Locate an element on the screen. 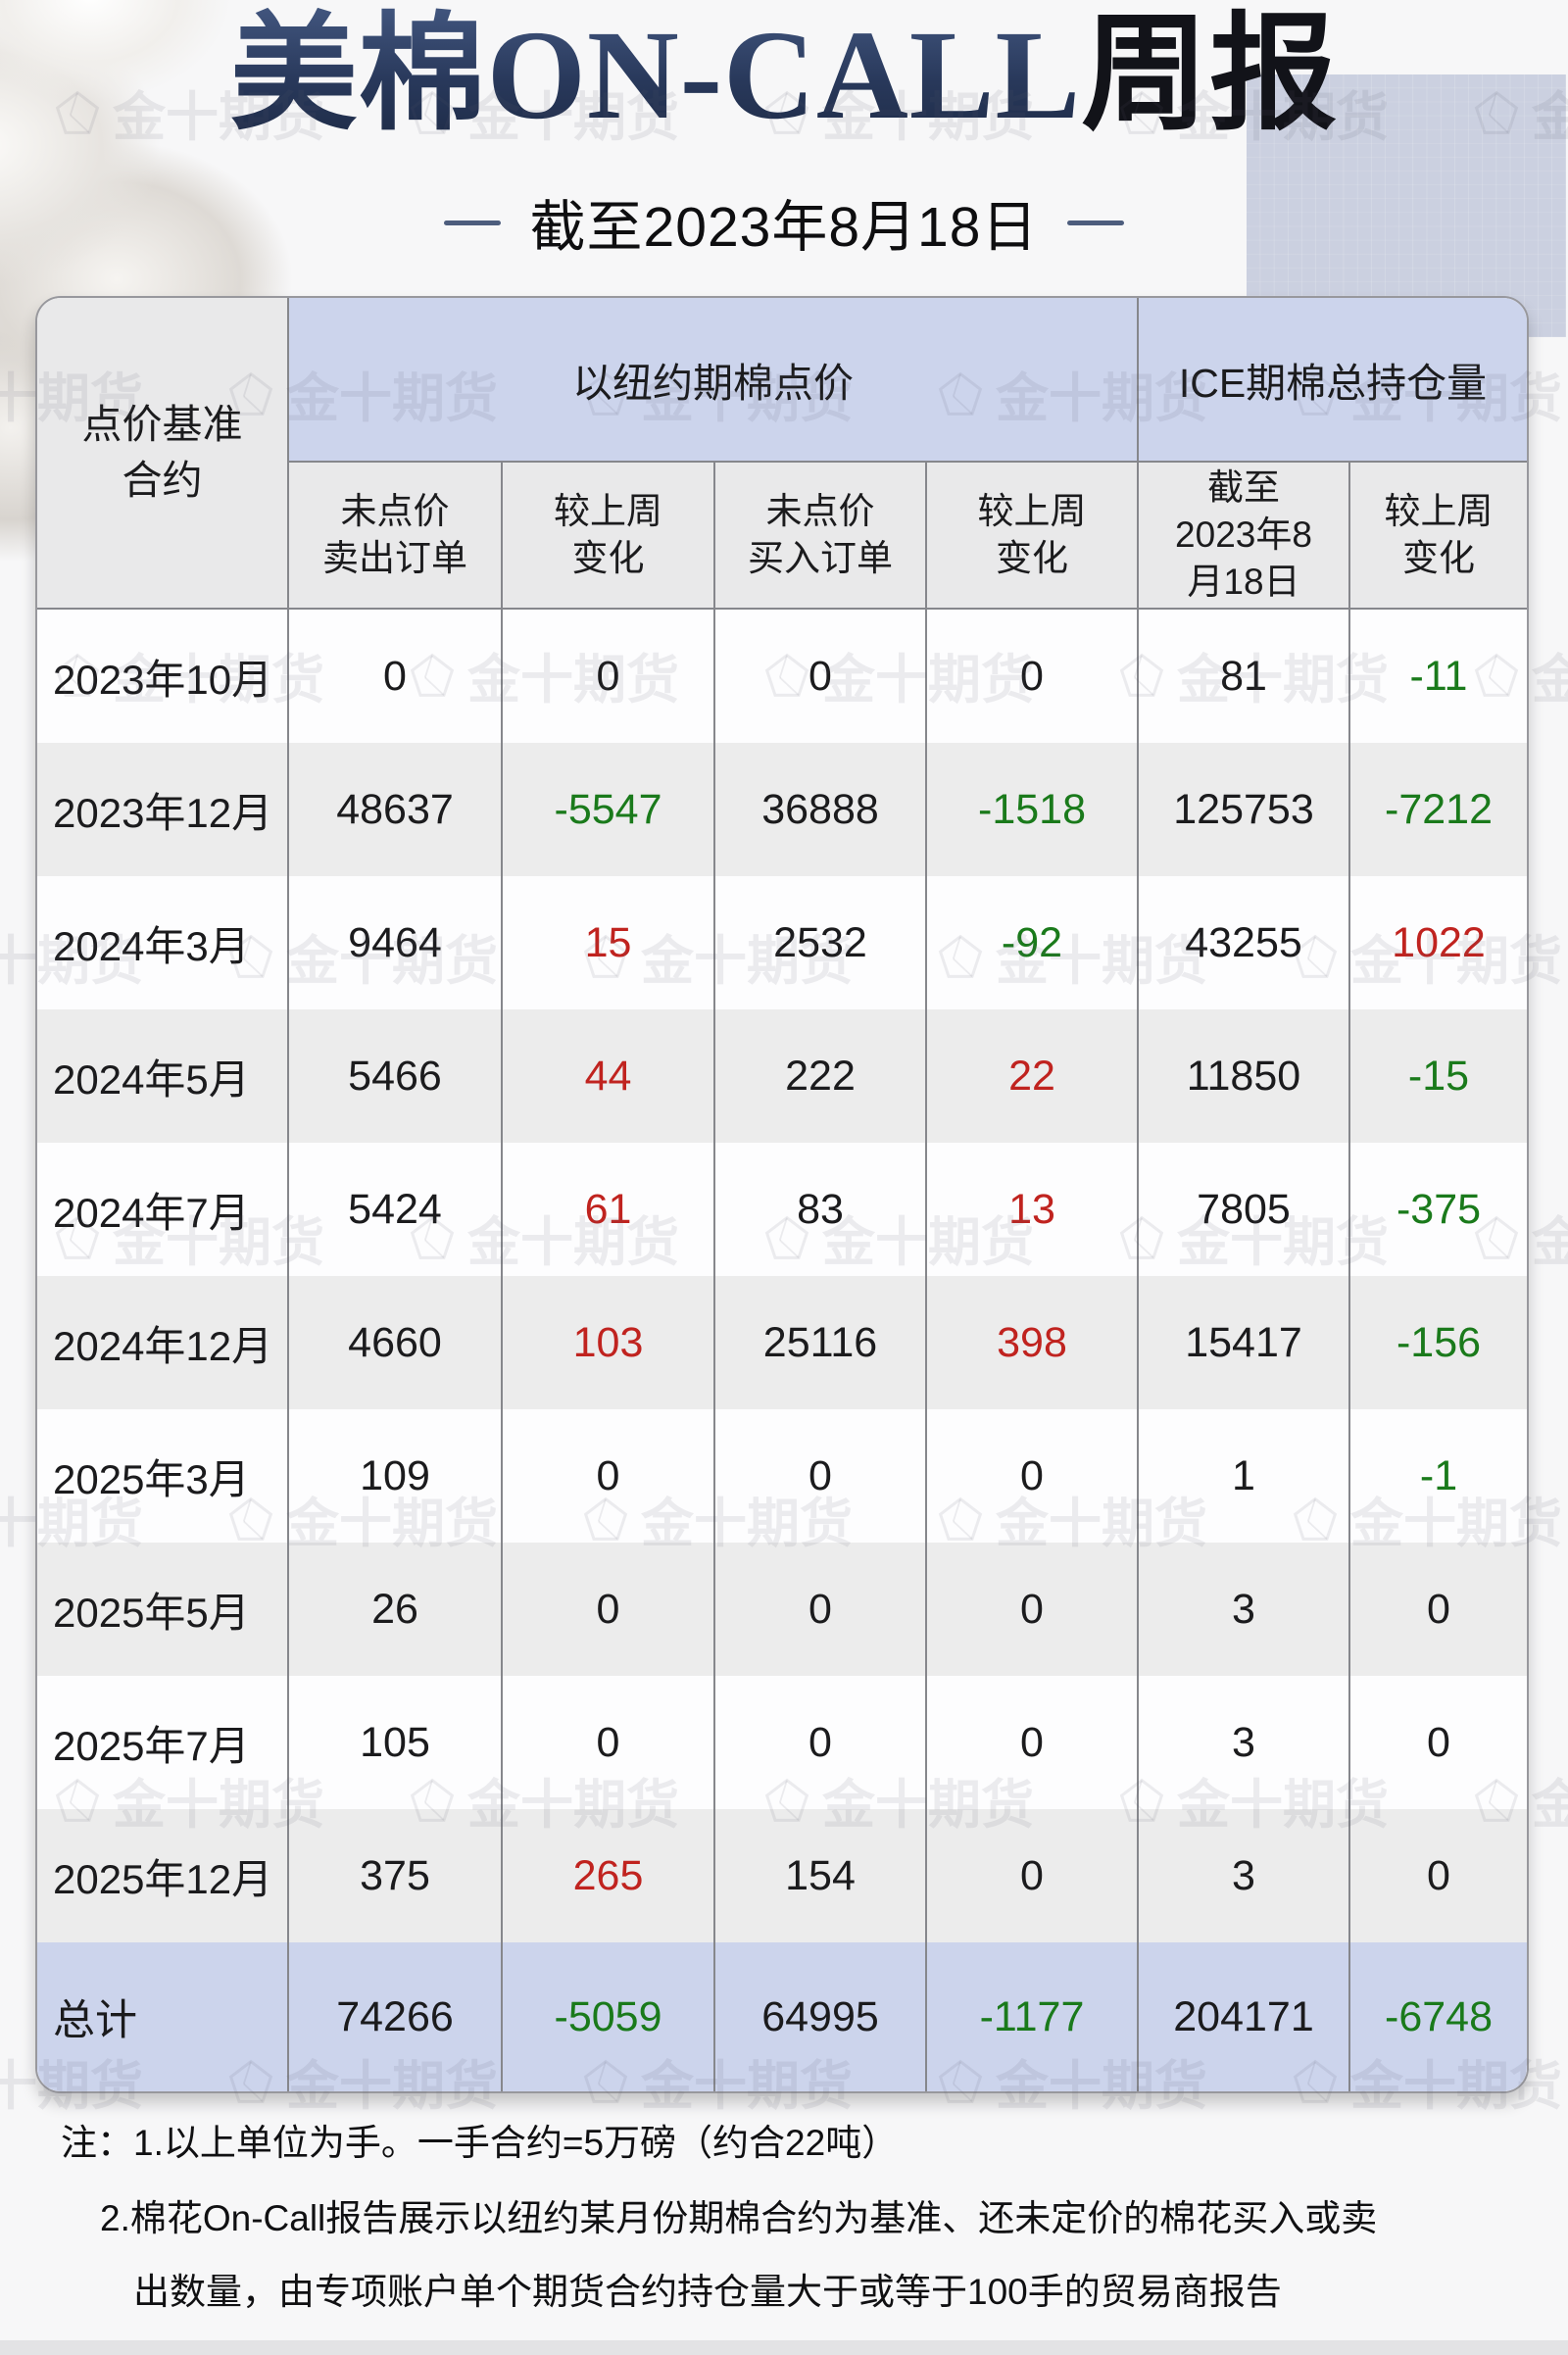  table-row: 2024年12月 4660 103 25116 398 15417 -156 is located at coordinates (782, 1342).